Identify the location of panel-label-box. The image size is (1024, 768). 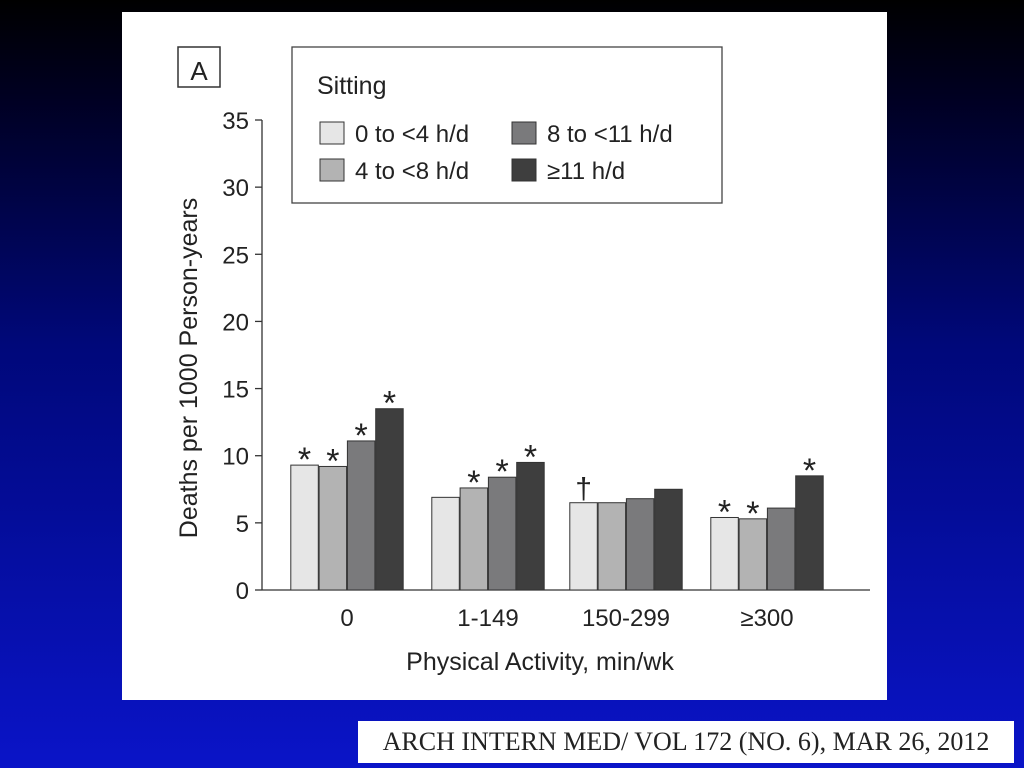
(199, 67).